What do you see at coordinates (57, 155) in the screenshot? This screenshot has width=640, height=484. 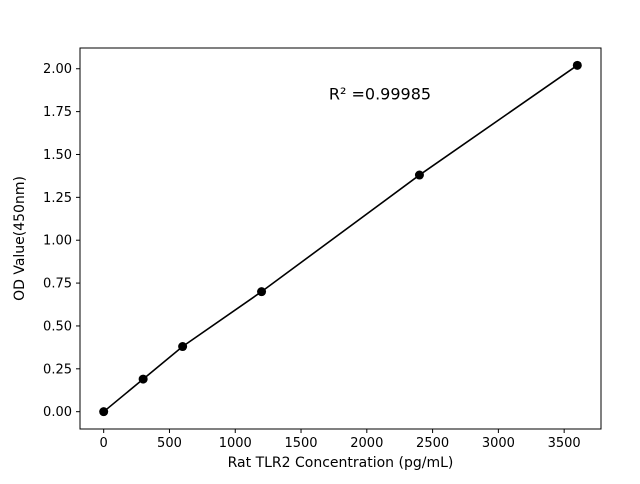 I see `y-tick-label: 1.50` at bounding box center [57, 155].